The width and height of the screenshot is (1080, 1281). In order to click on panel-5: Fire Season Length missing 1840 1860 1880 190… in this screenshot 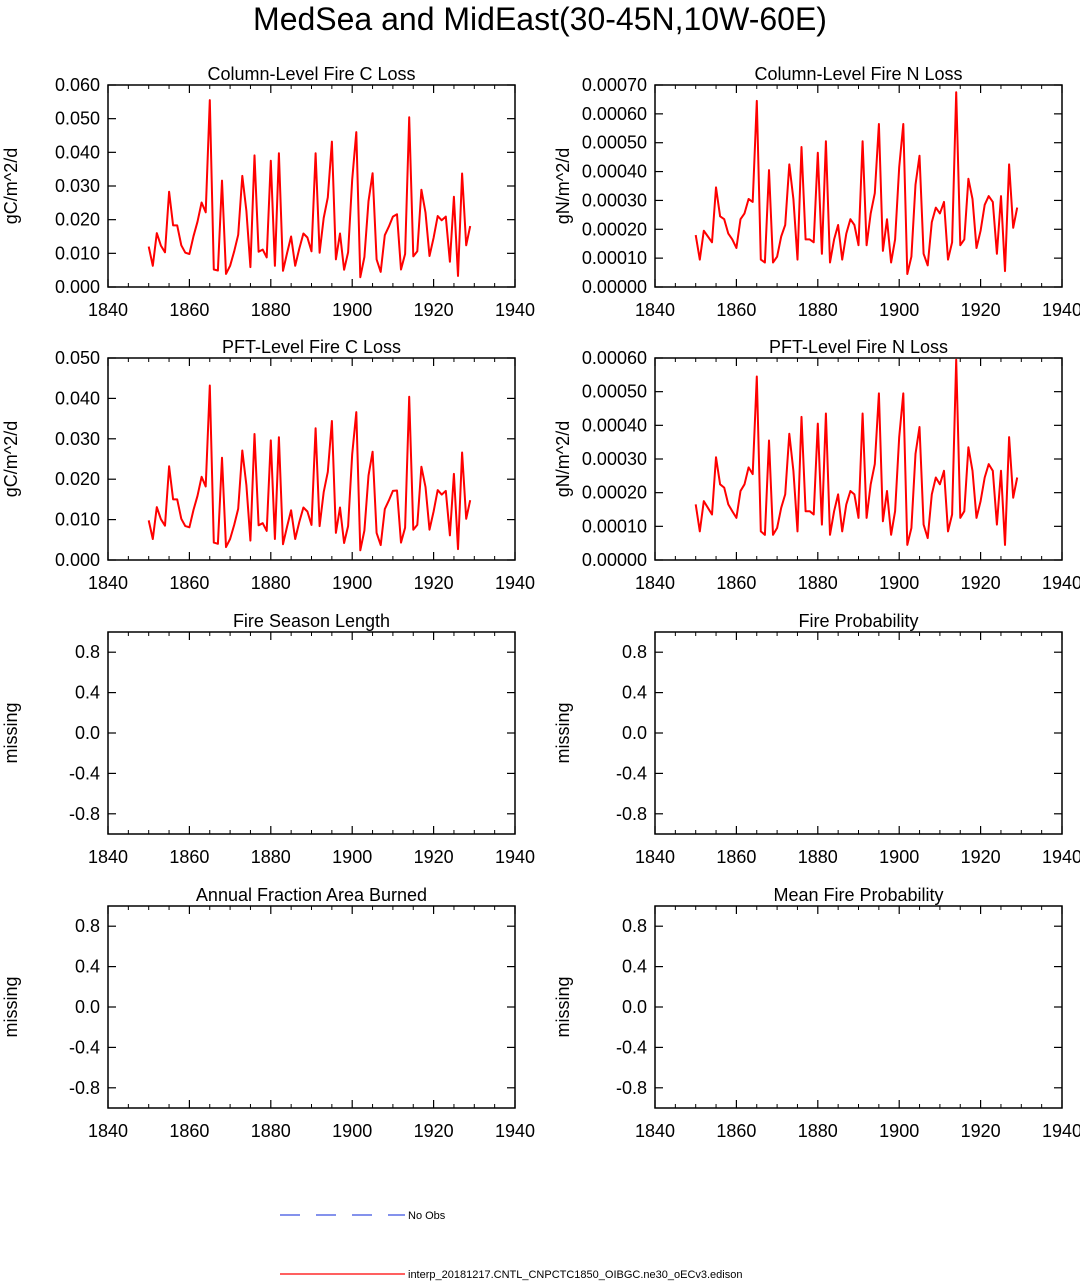, I will do `click(268, 739)`.